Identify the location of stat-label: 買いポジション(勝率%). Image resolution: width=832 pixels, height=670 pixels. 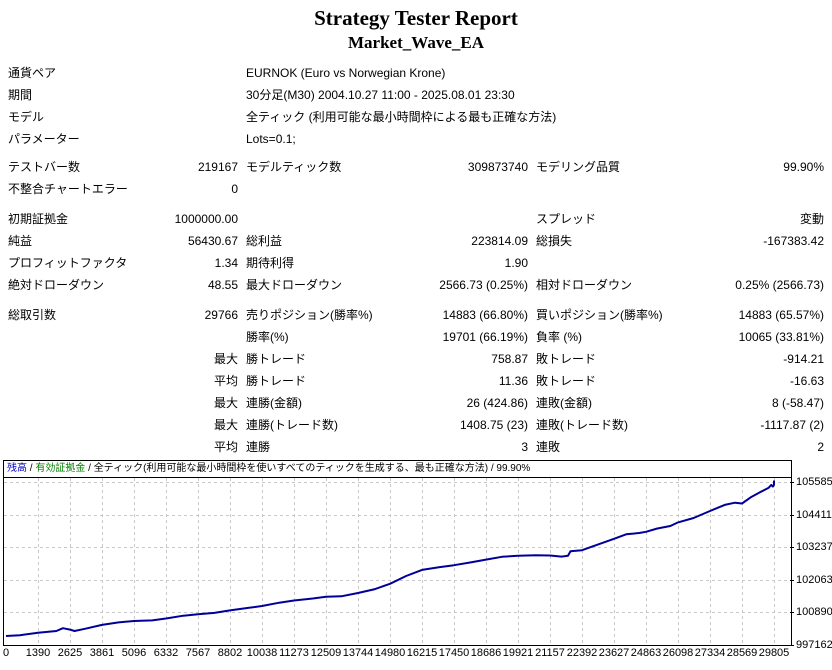
(599, 315).